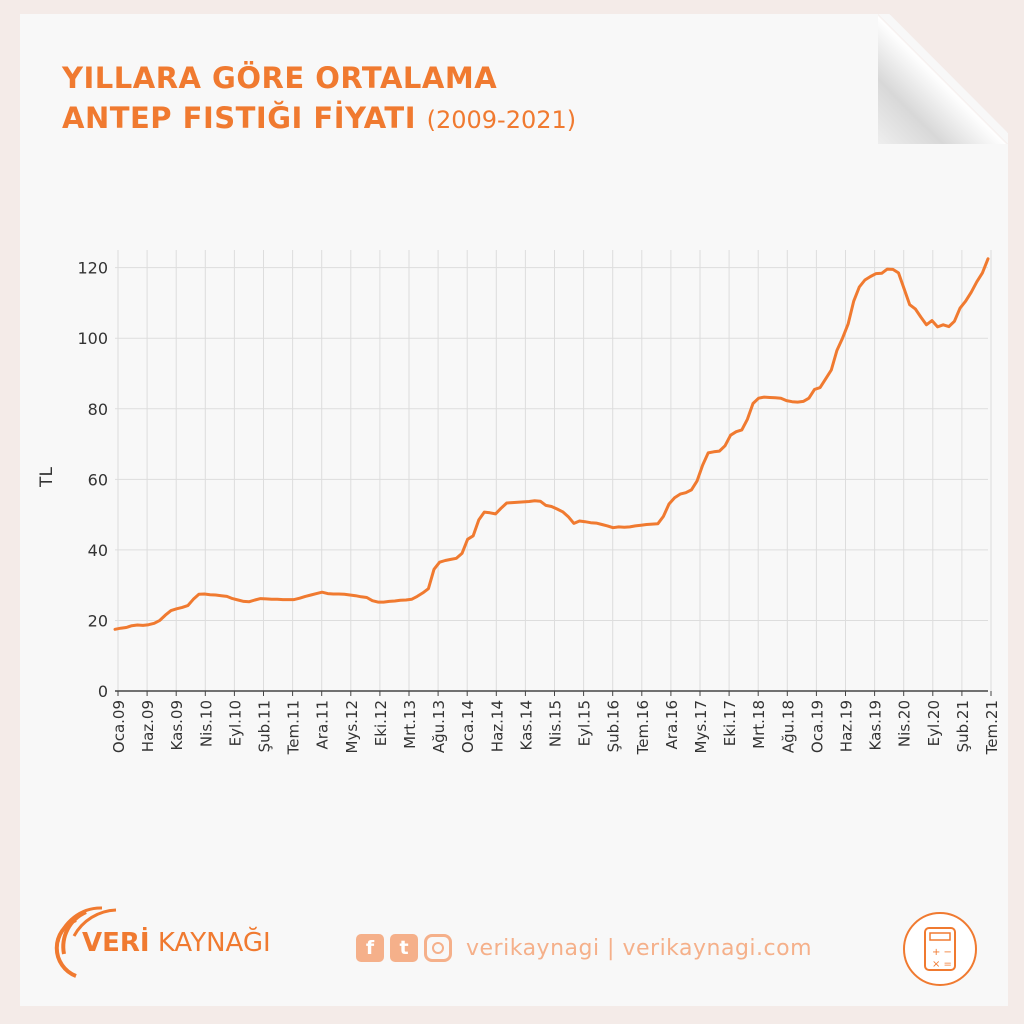 The image size is (1024, 1024). Describe the element at coordinates (323, 724) in the screenshot. I see `x-tick-label: Ara.11` at that location.